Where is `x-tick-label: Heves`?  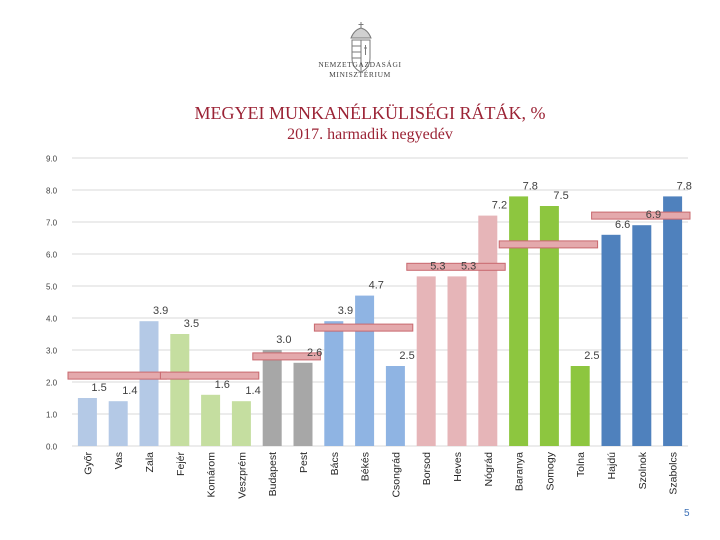
x-tick-label: Heves is located at coordinates (458, 467).